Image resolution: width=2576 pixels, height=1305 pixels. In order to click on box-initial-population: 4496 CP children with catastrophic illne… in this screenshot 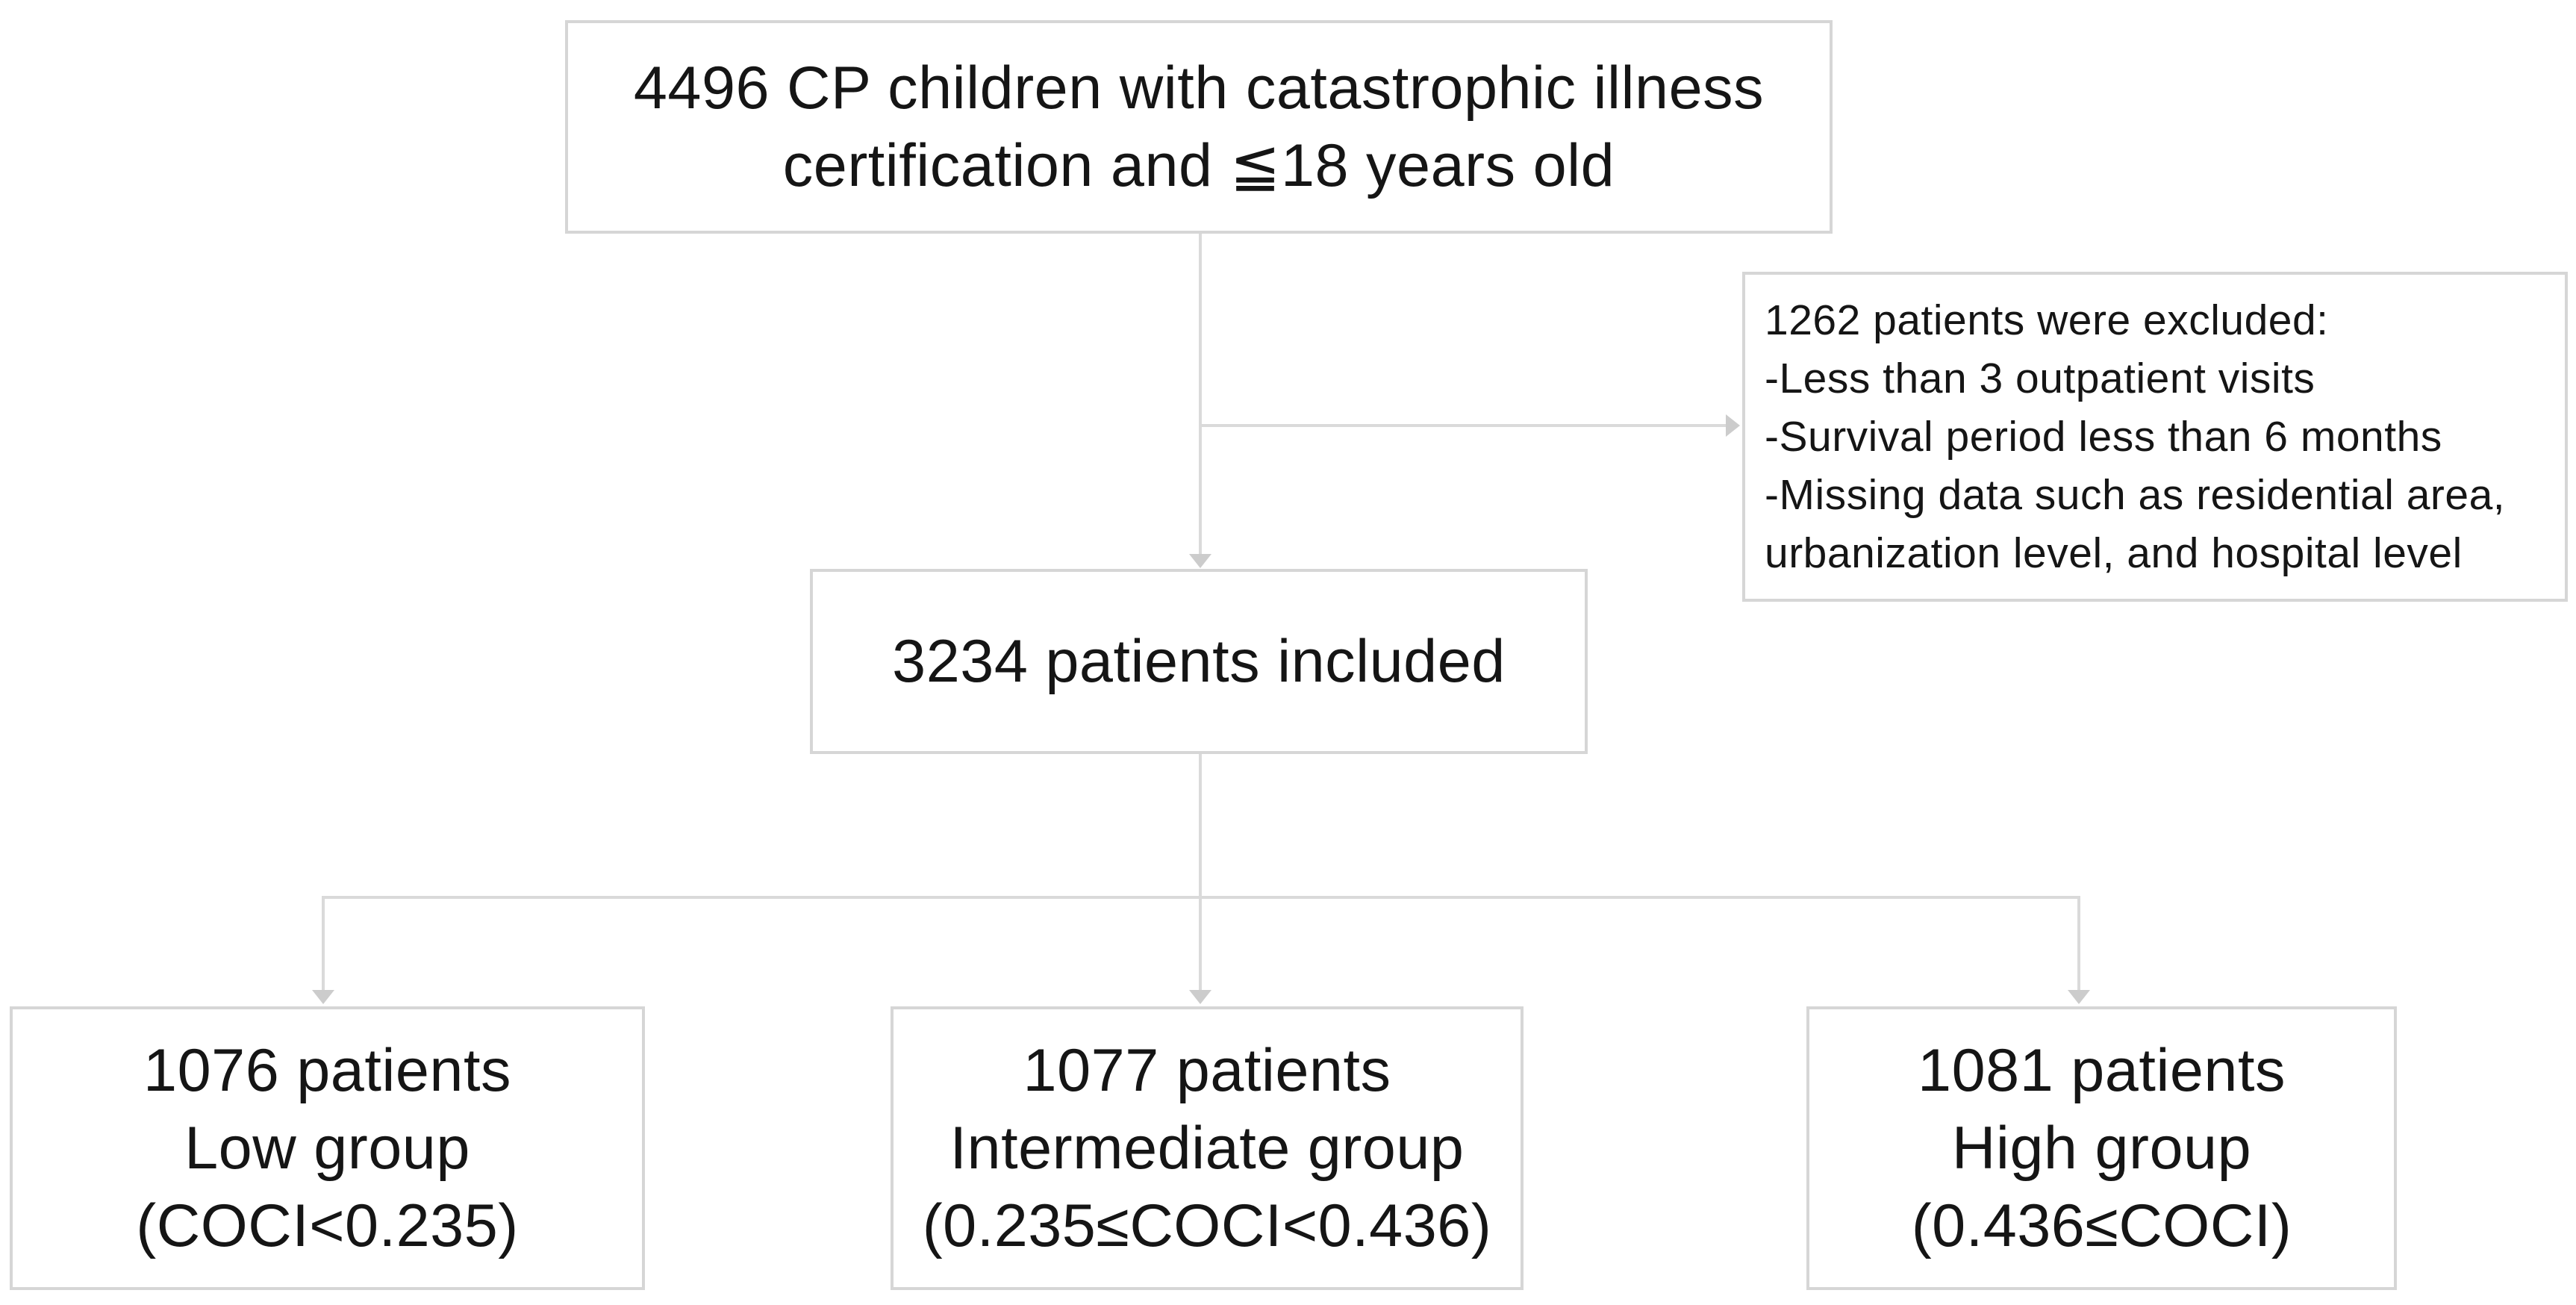, I will do `click(1199, 127)`.